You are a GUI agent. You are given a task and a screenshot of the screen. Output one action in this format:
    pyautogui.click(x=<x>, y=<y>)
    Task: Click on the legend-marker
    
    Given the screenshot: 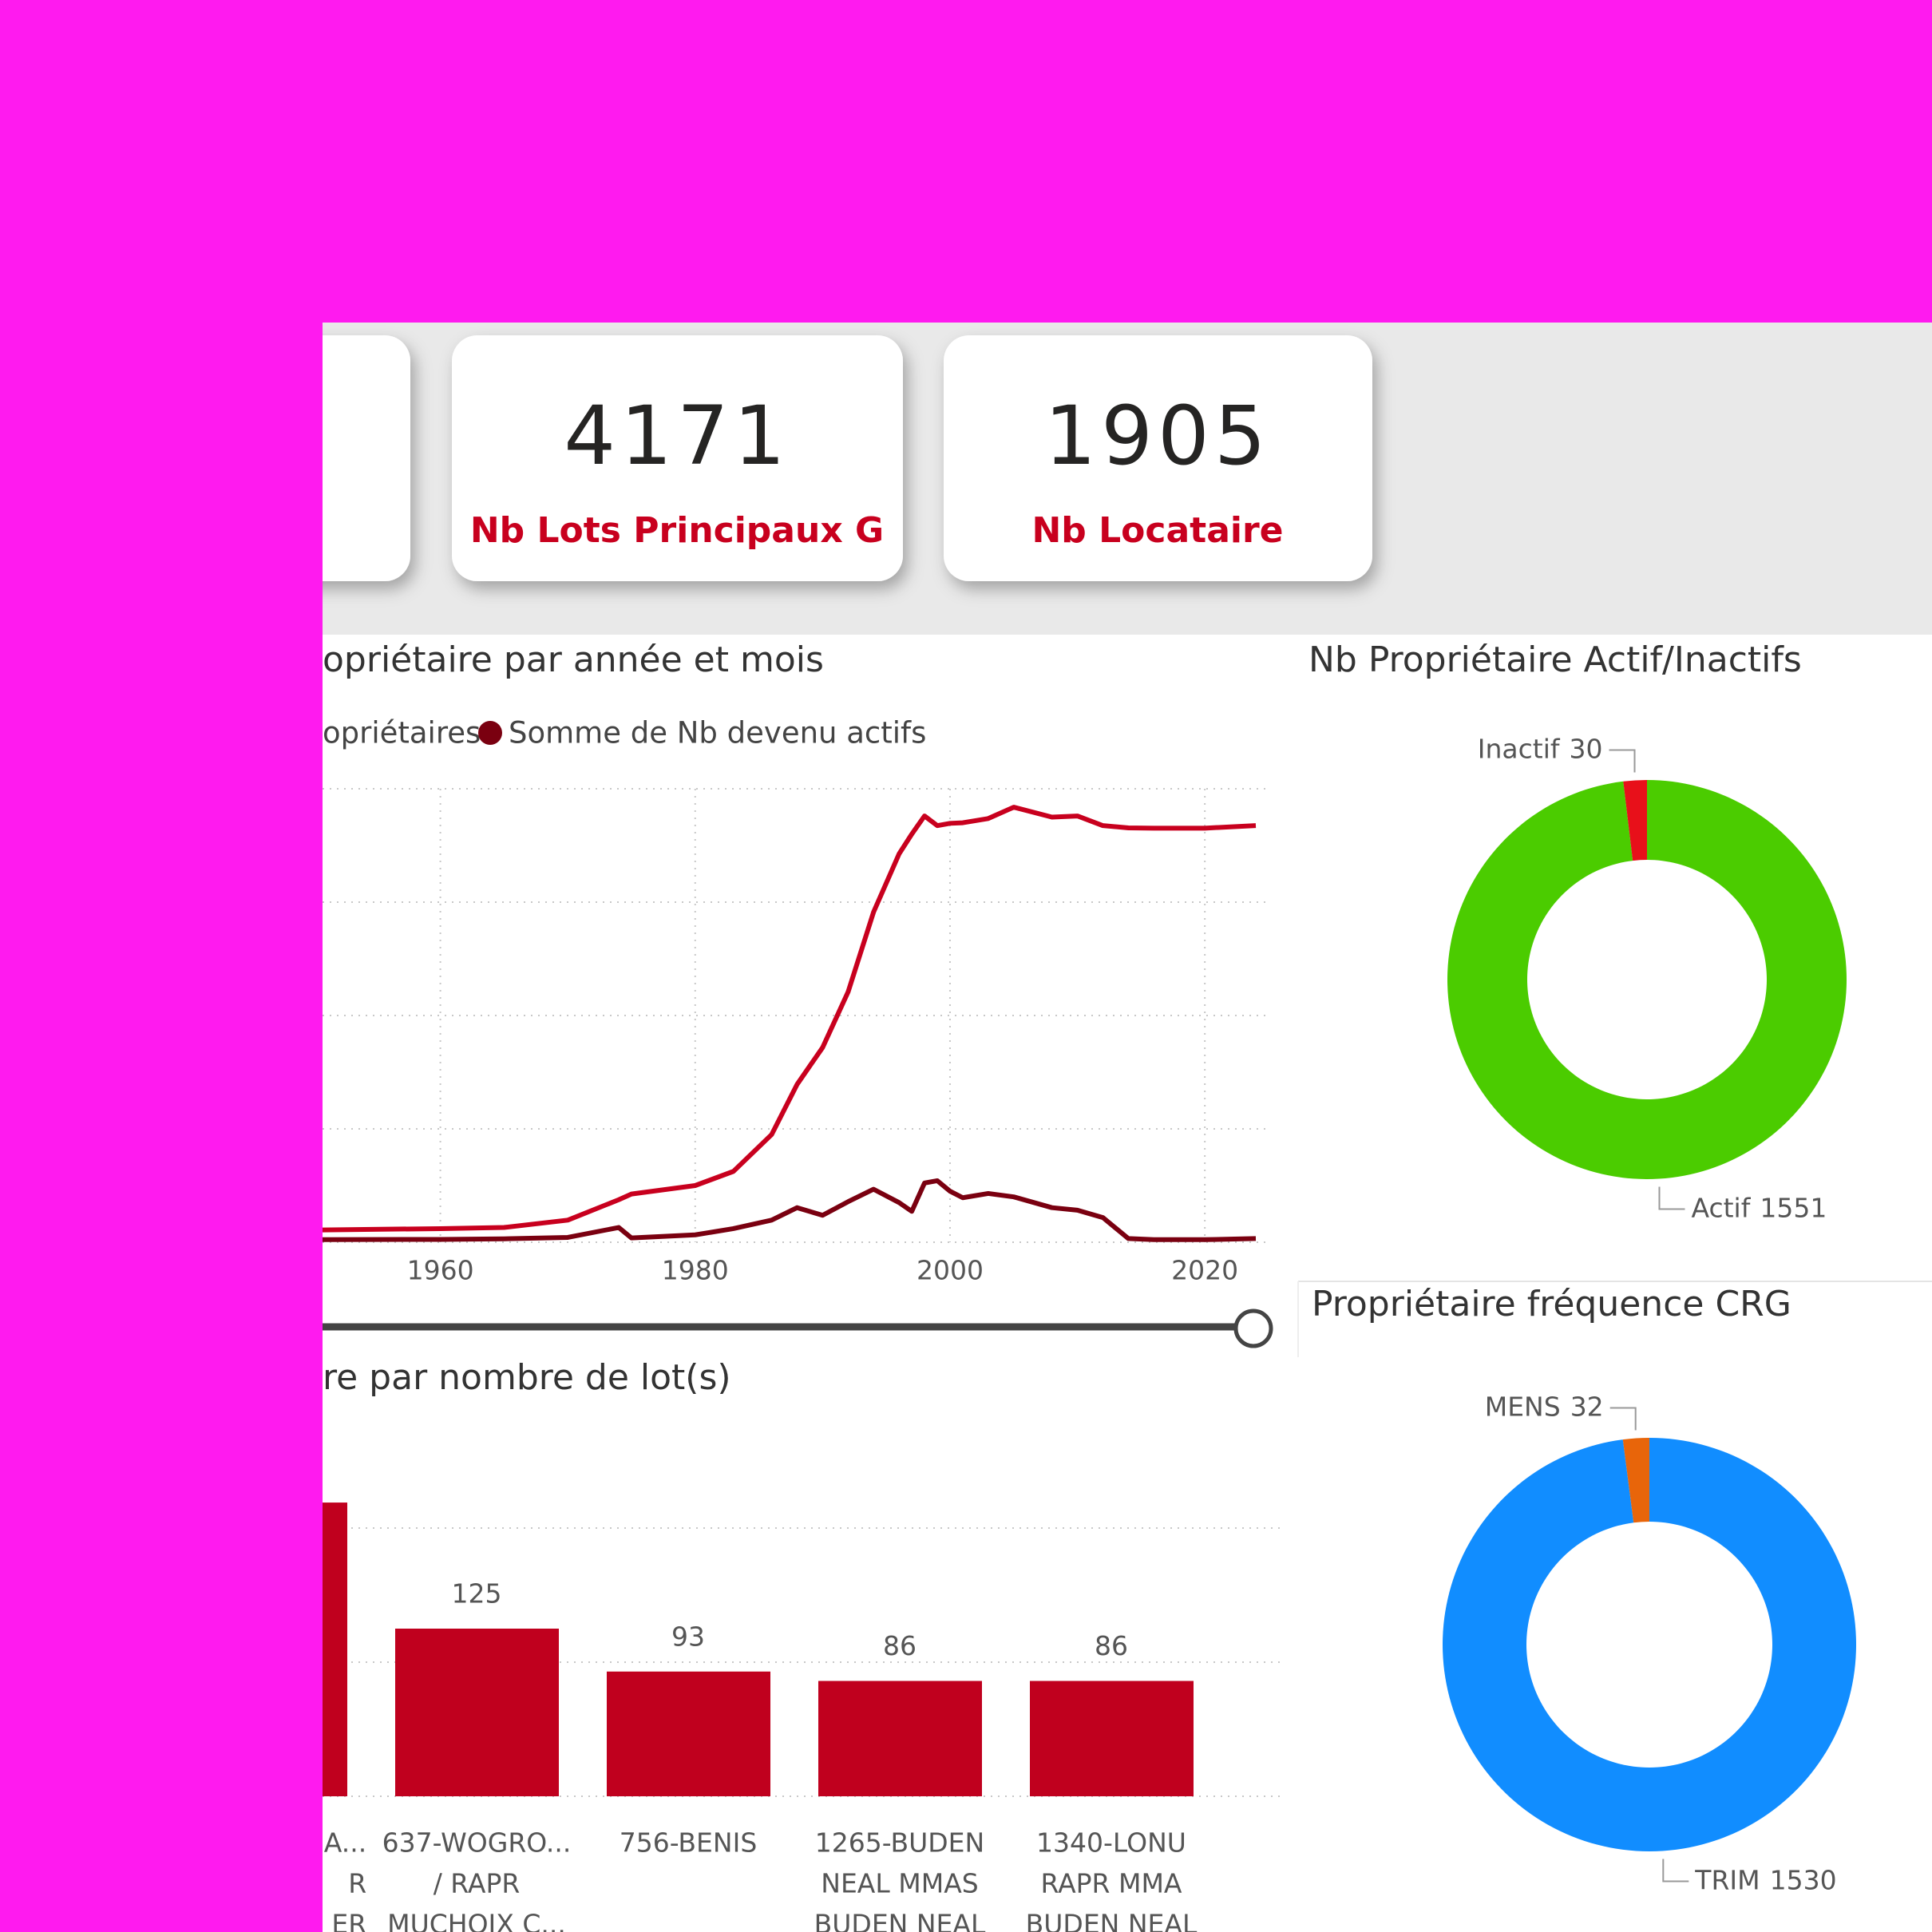 What is the action you would take?
    pyautogui.click(x=490, y=733)
    